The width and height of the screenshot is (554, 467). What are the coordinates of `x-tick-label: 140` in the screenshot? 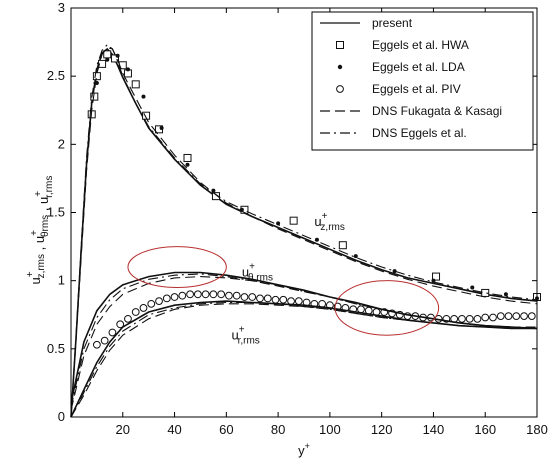 It's located at (434, 429).